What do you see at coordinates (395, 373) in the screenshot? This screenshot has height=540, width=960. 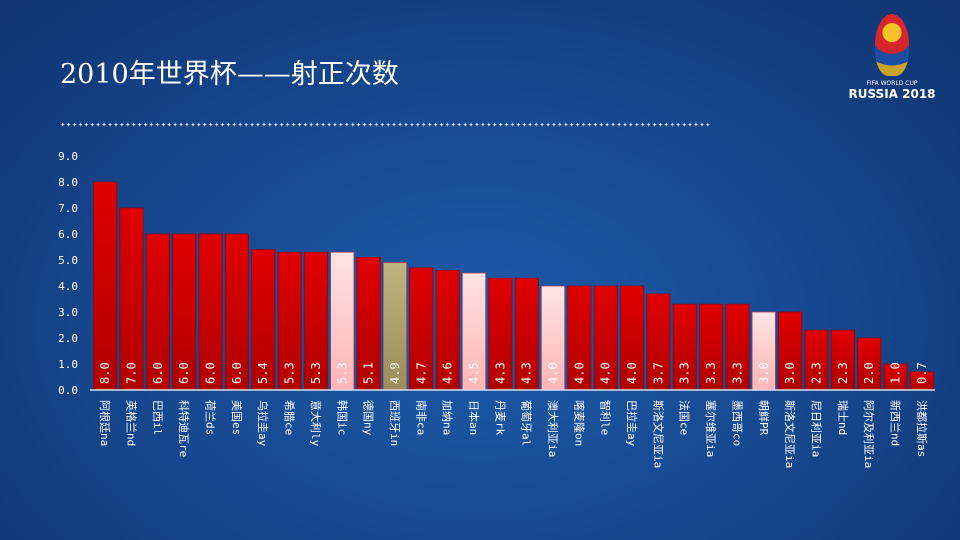 I see `bar-value-label: 4.9` at bounding box center [395, 373].